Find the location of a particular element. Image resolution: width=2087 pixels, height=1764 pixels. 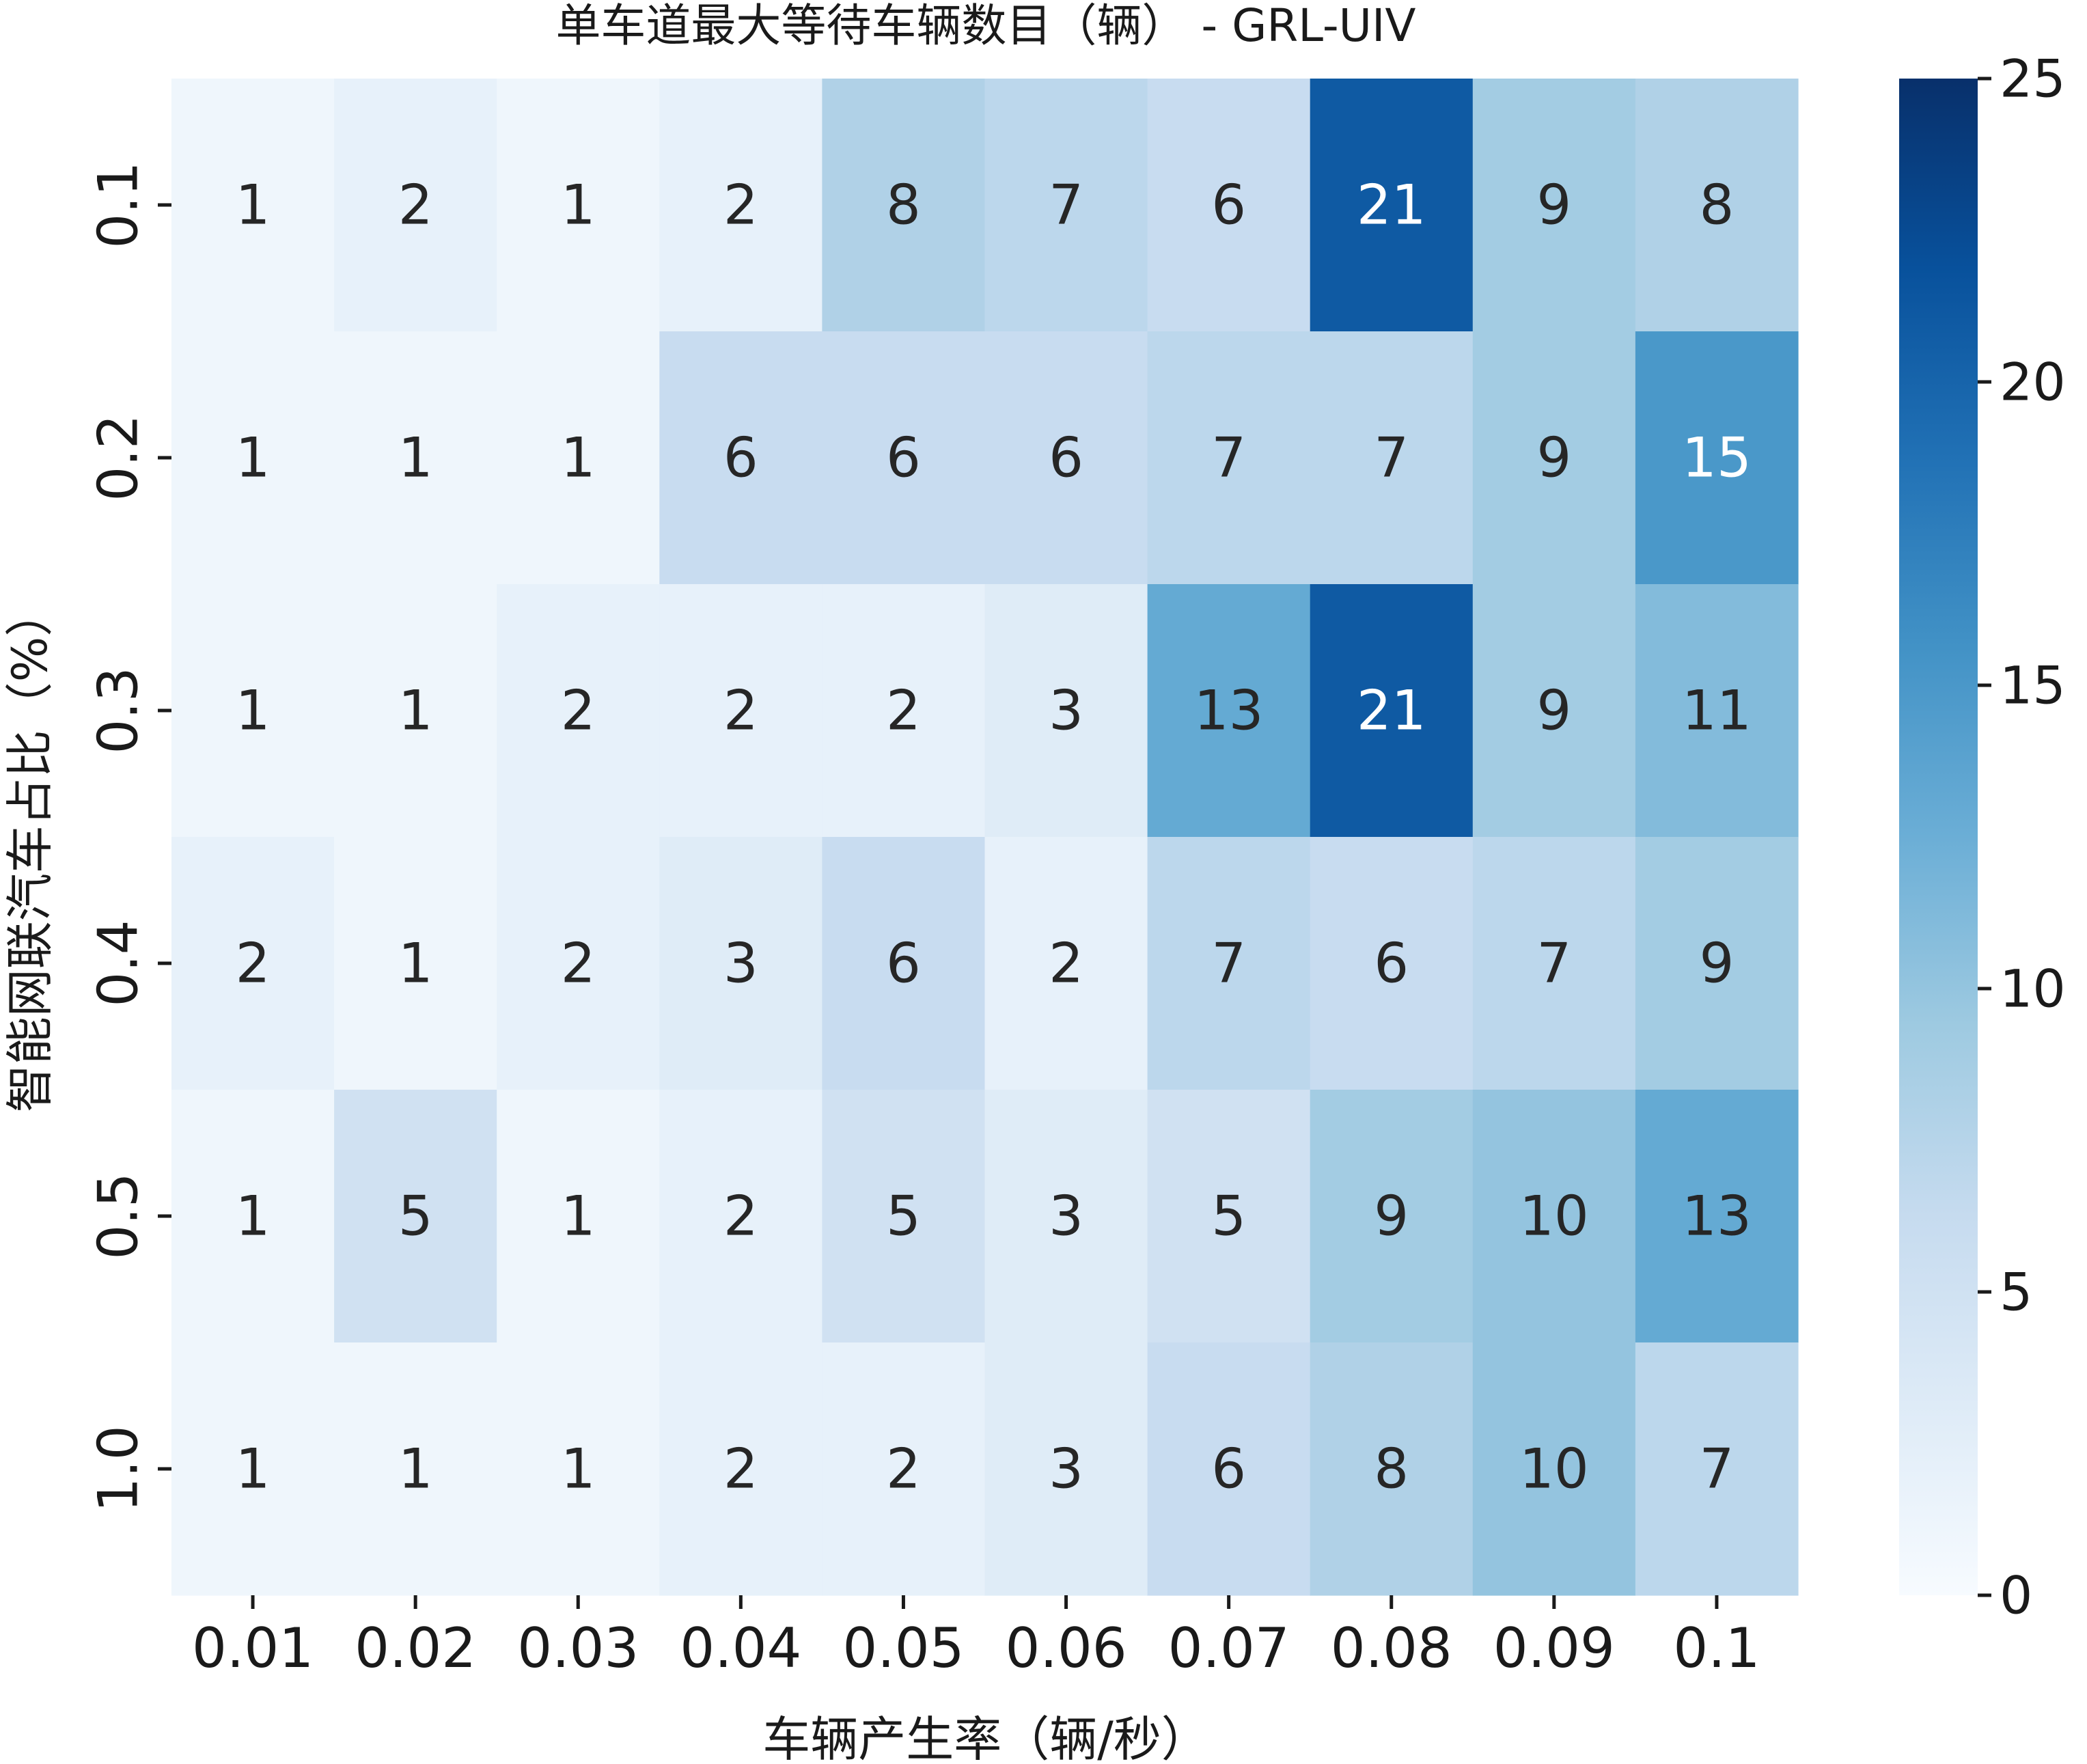

colorbar-tick-label: 5 is located at coordinates (2016, 1292).